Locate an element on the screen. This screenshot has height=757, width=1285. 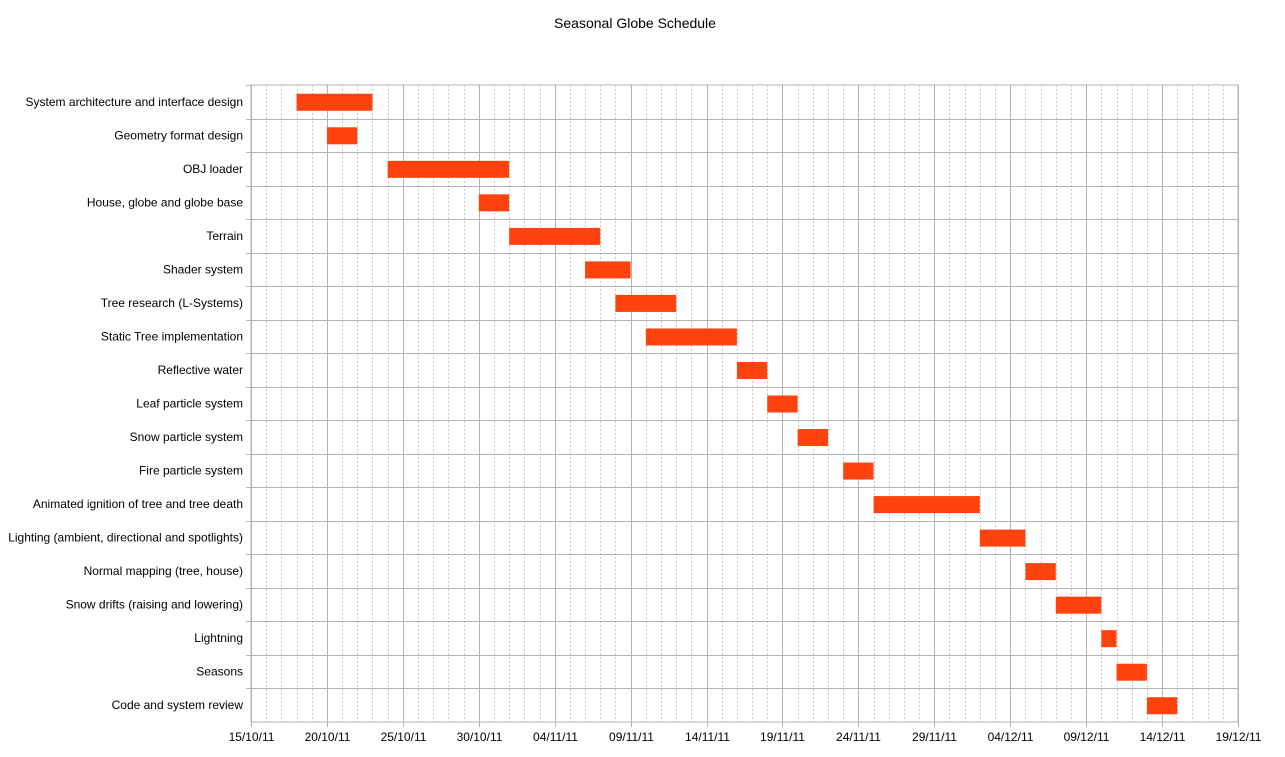
task-label: House, globe and globe base is located at coordinates (165, 202).